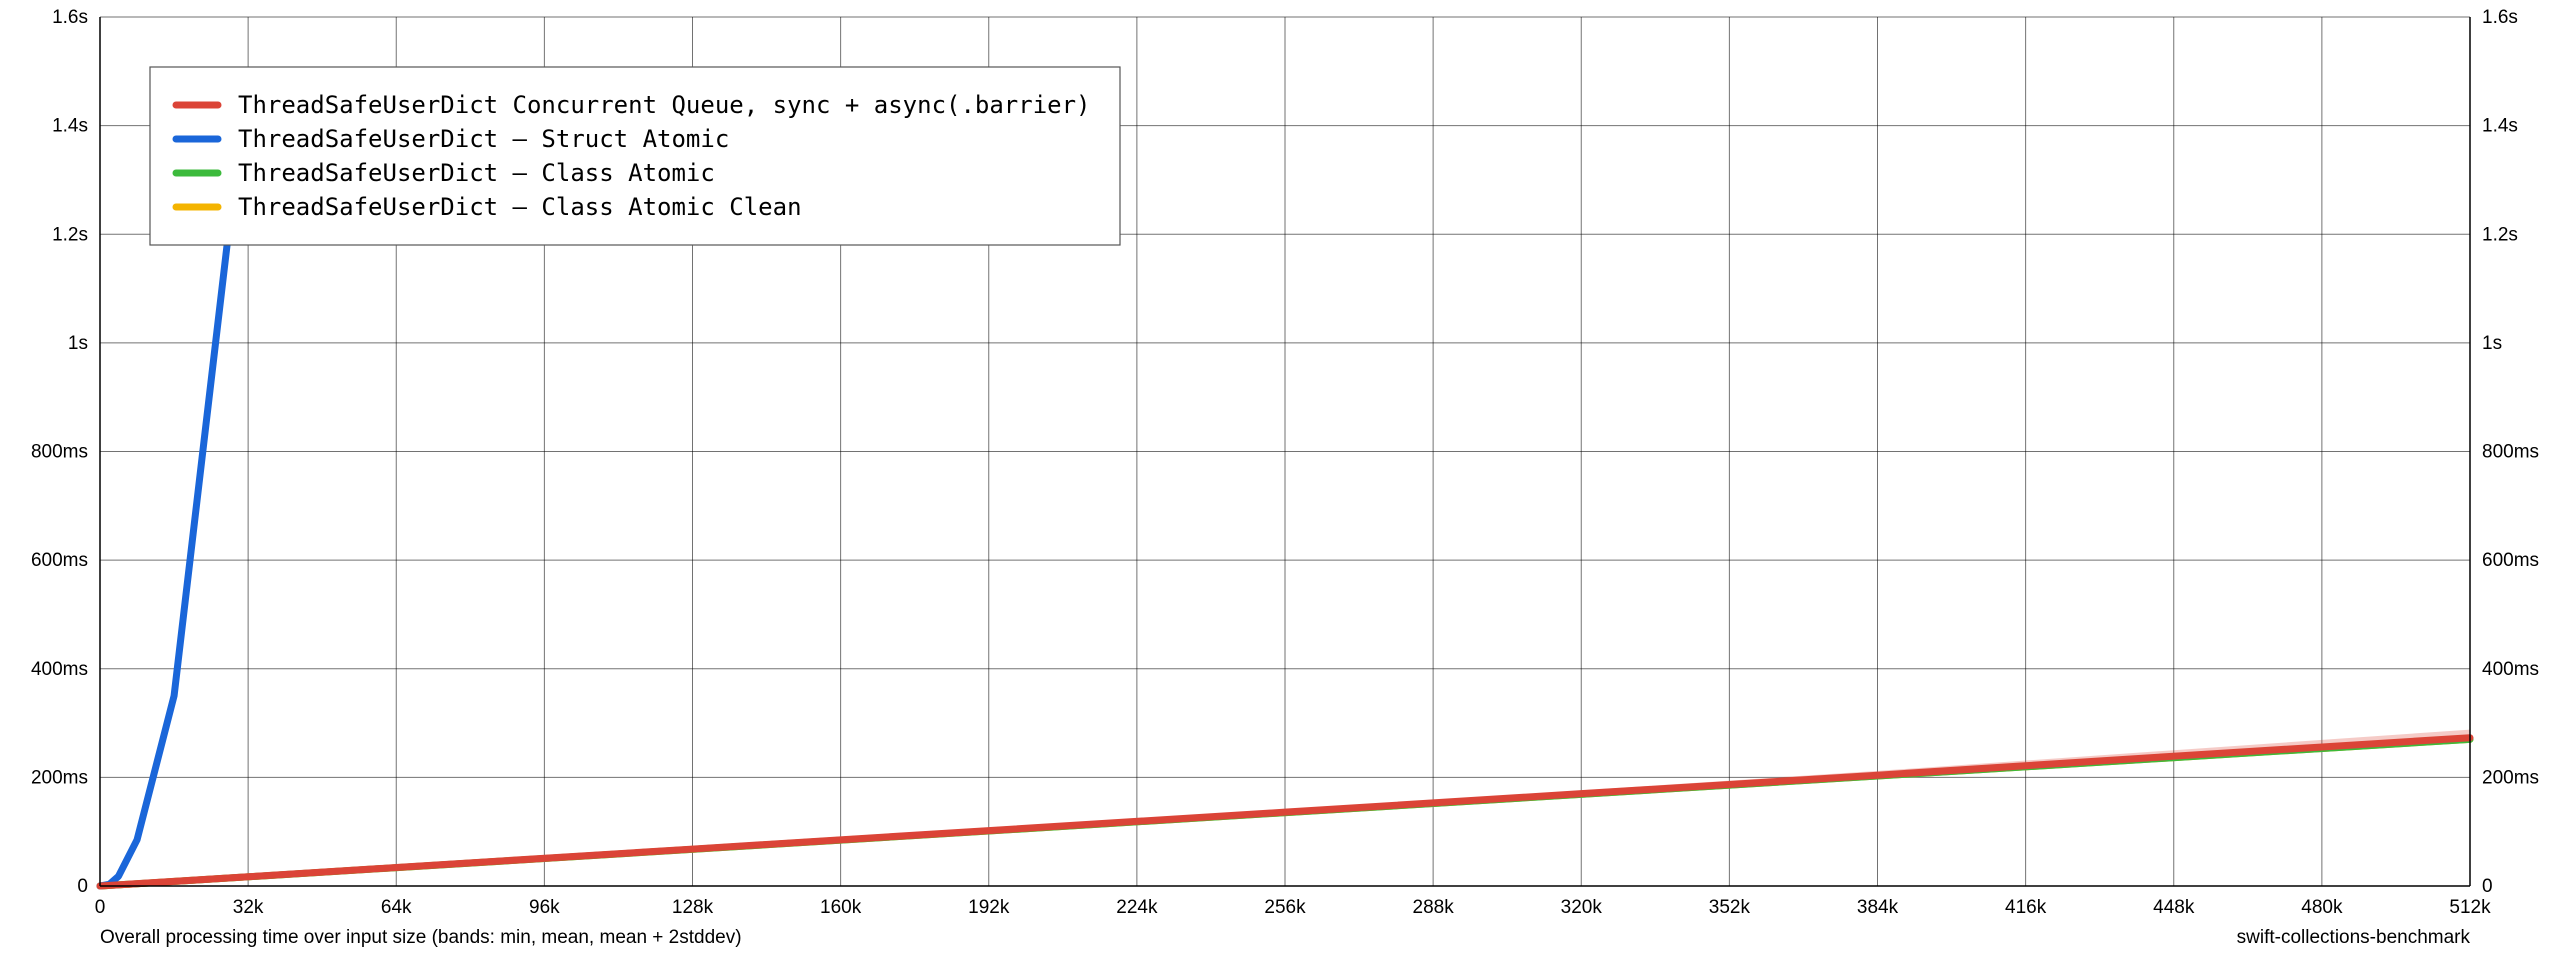  Describe the element at coordinates (100, 907) in the screenshot. I see `x-tick-label: 0` at that location.